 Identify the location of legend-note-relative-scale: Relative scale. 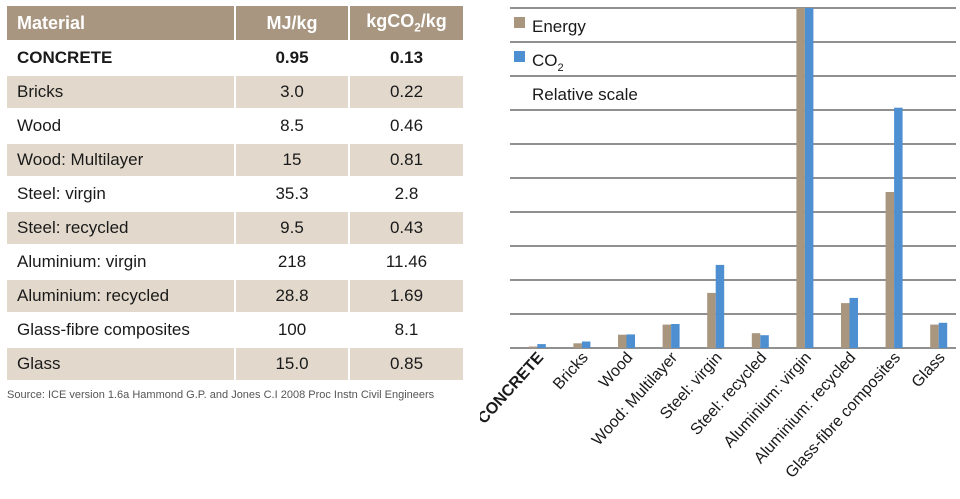
(585, 94).